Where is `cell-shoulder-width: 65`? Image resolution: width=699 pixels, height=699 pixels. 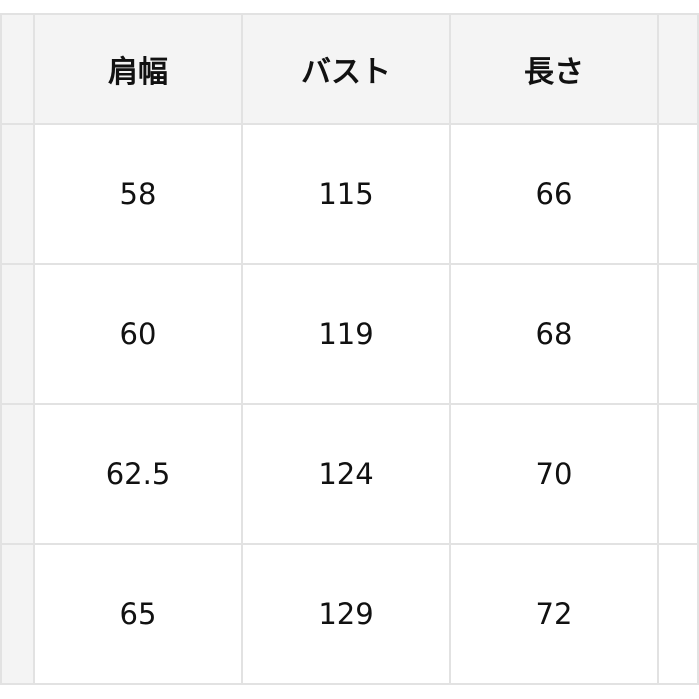 cell-shoulder-width: 65 is located at coordinates (138, 614).